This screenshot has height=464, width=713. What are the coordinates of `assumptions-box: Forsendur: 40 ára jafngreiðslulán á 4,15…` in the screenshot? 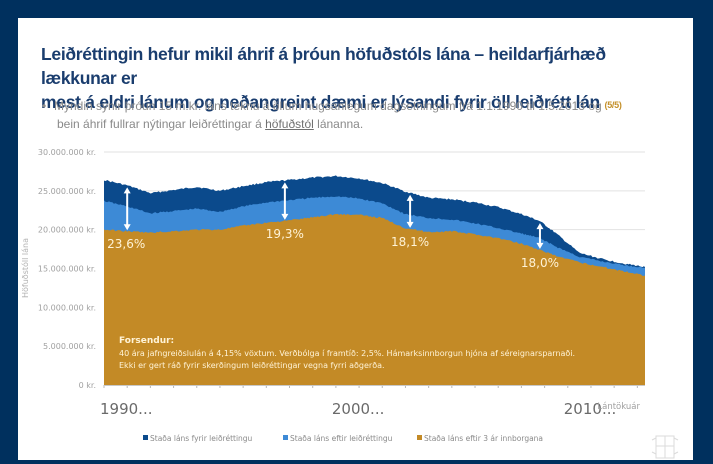 It's located at (347, 353).